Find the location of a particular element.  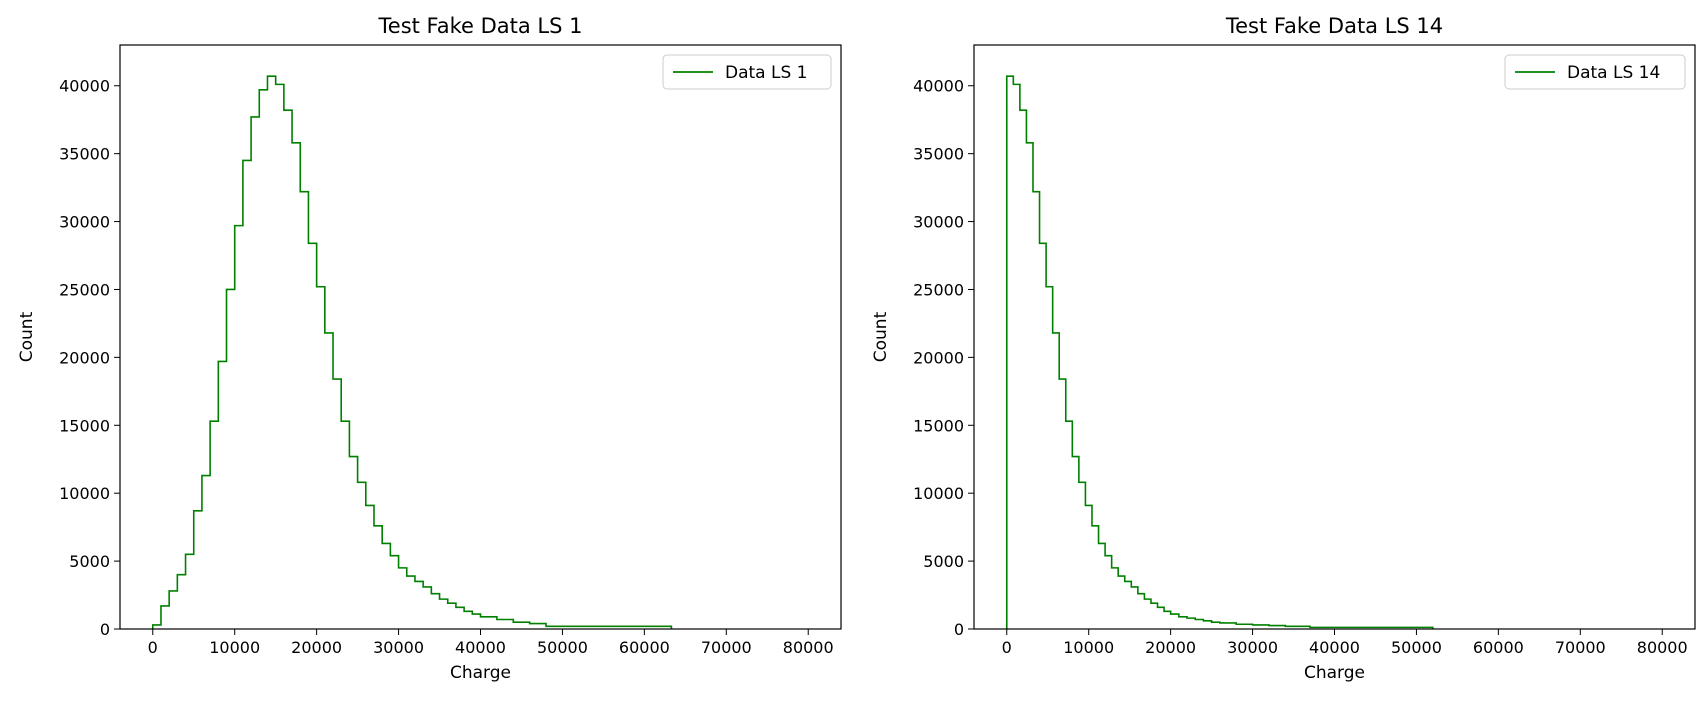

chart-title: Test Fake Data LS 1 is located at coordinates (480, 26).